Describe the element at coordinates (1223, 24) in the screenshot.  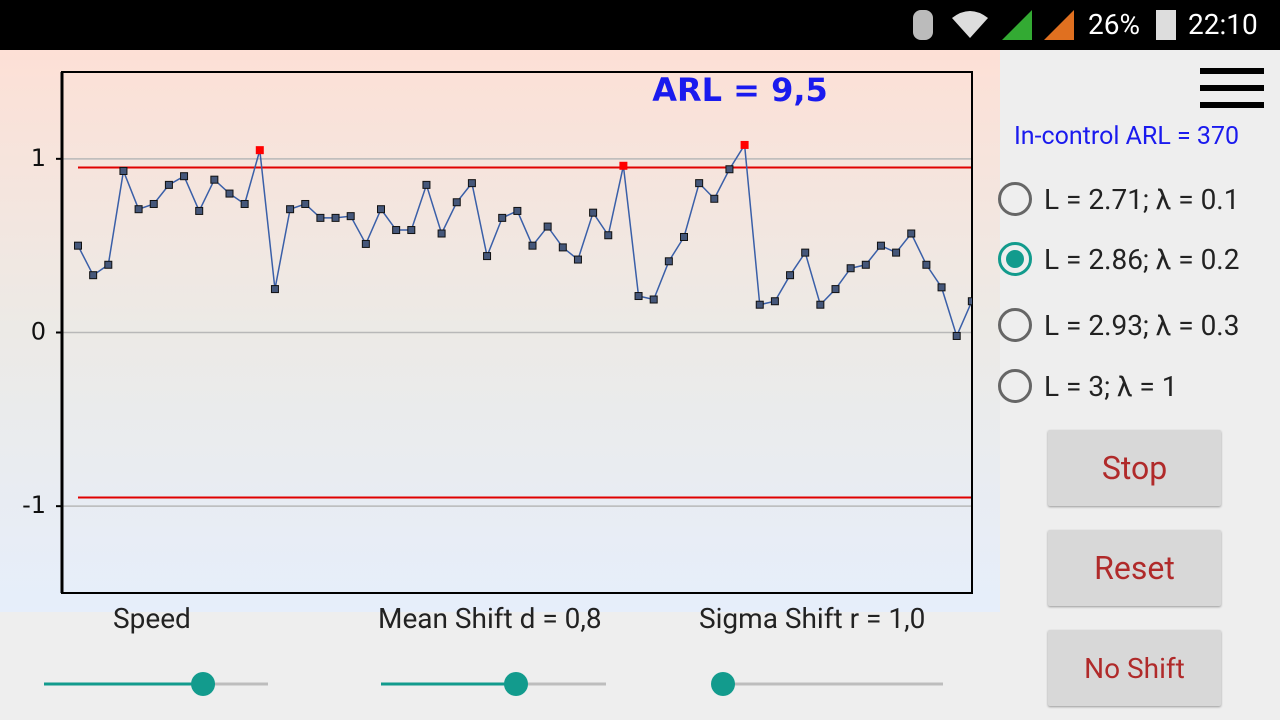
I see `clock: 22:10` at that location.